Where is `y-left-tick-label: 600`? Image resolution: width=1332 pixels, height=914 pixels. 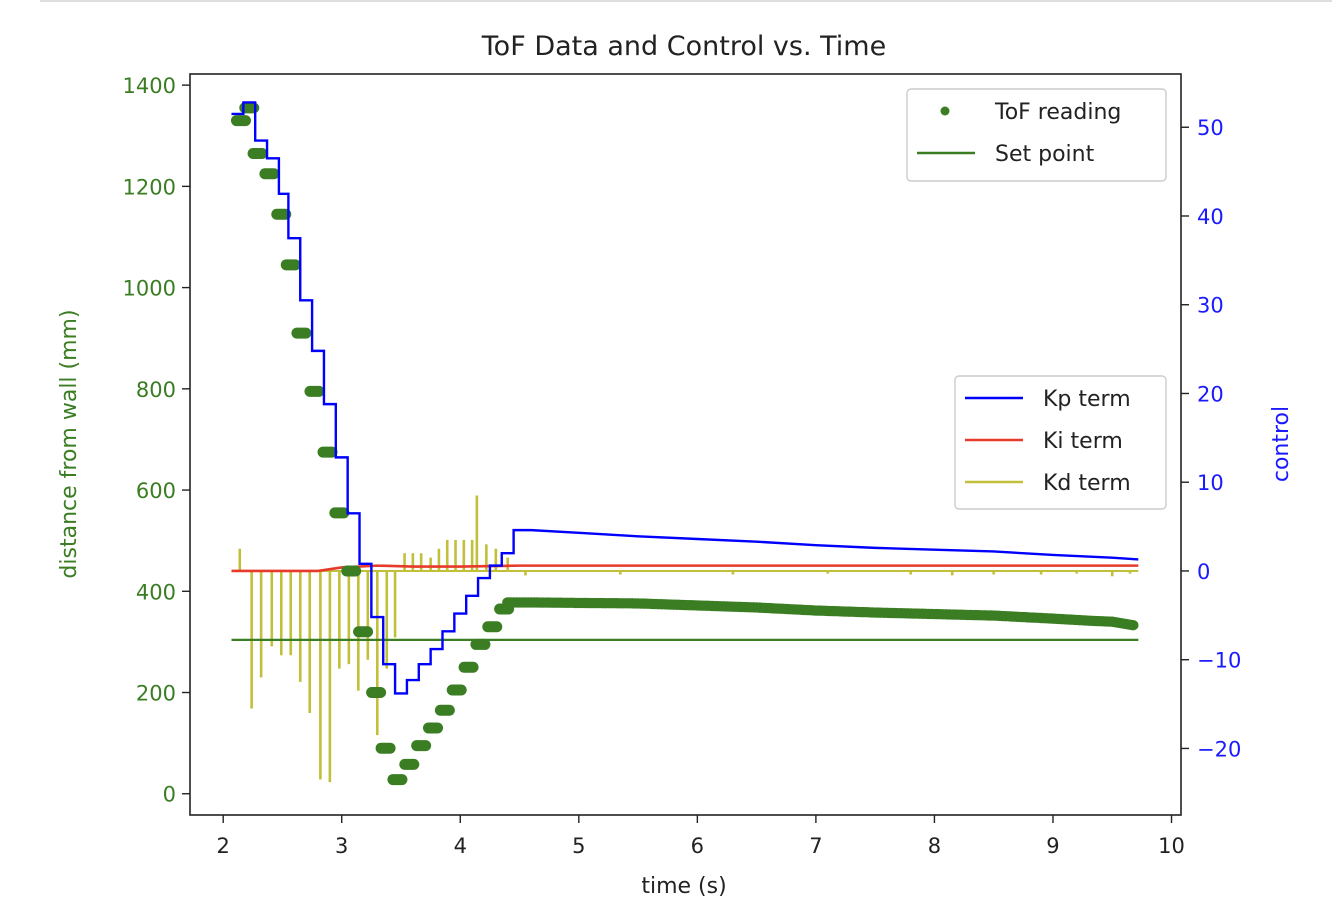
y-left-tick-label: 600 is located at coordinates (156, 491).